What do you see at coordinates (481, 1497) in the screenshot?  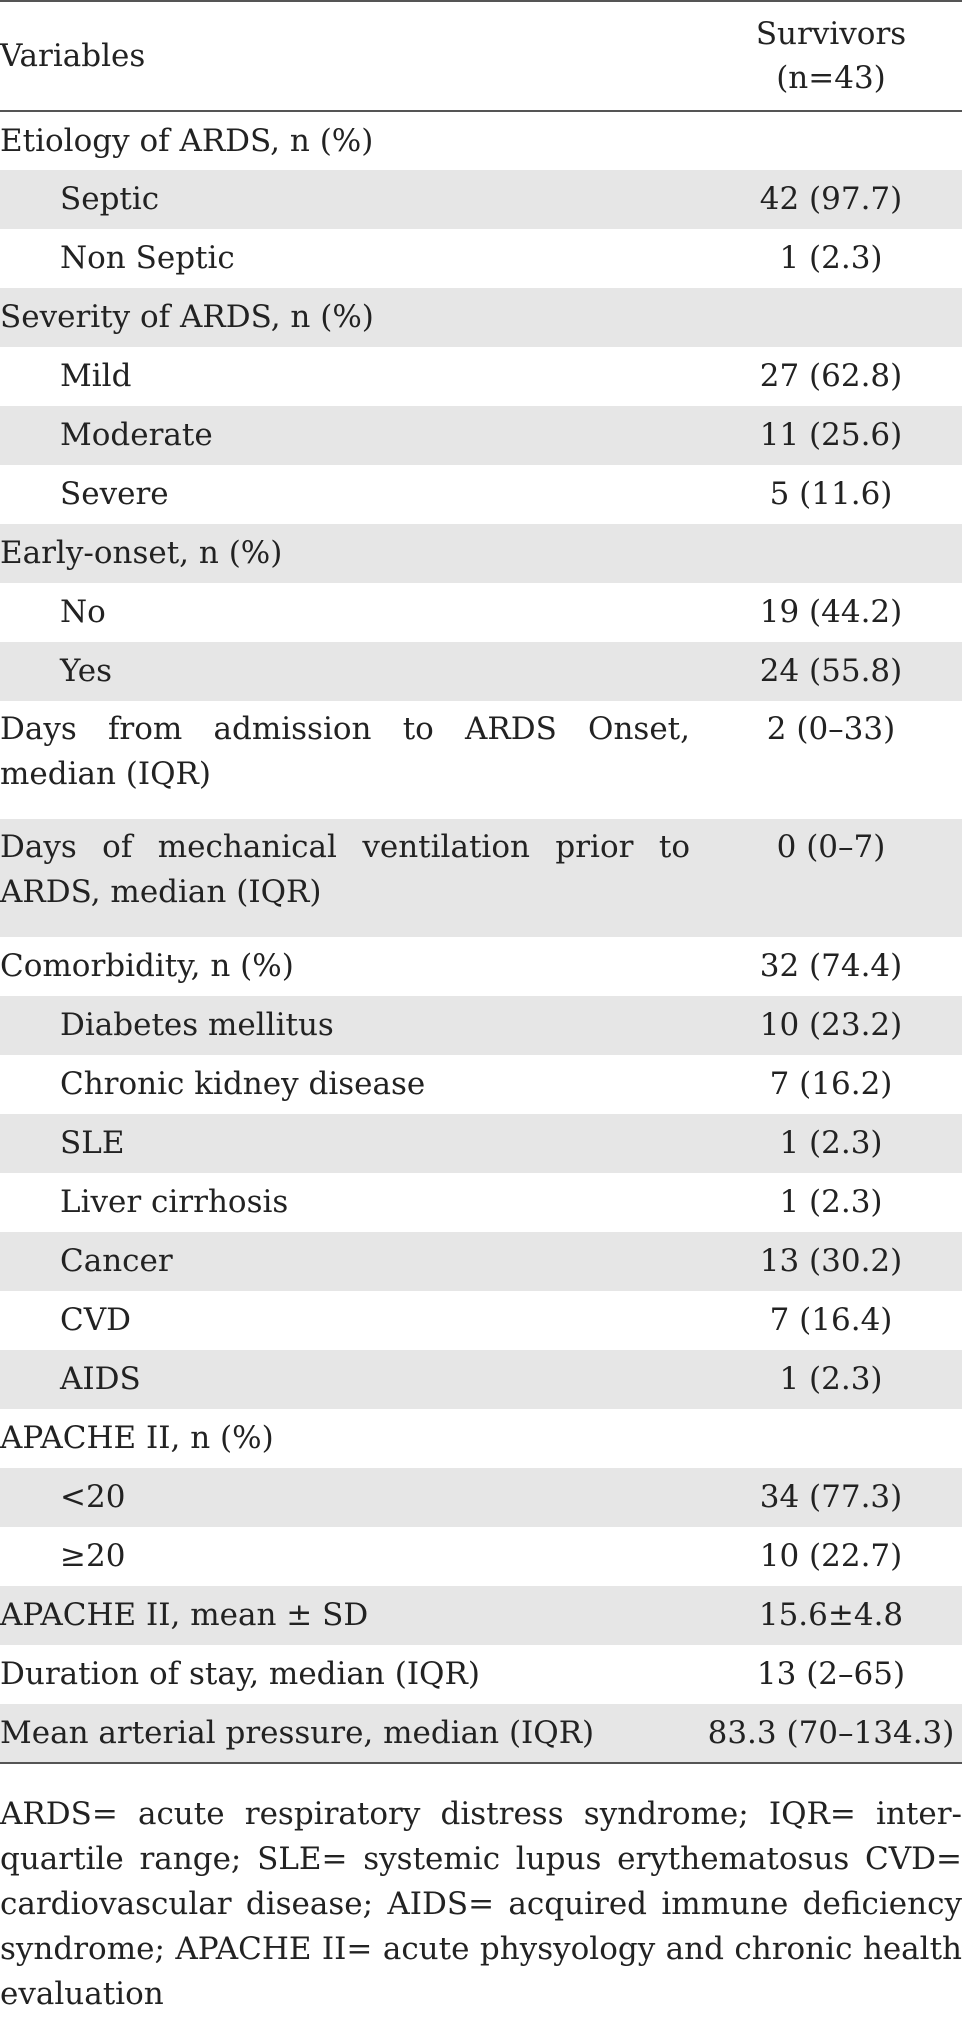 I see `table-row: <20 34 (77.3)` at bounding box center [481, 1497].